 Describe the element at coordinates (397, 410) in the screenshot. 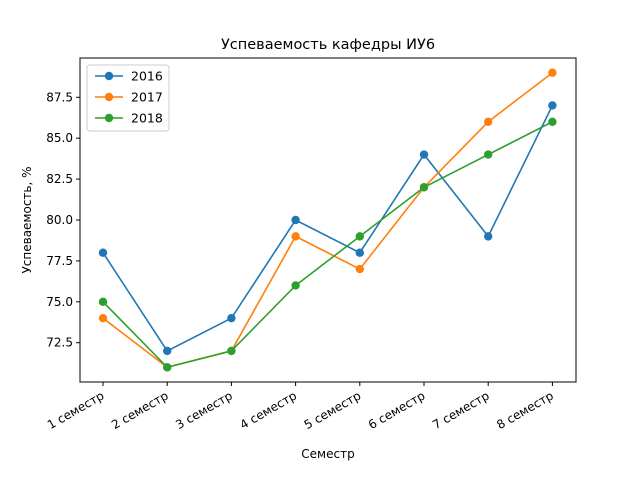

I see `x-tick-label: 6 семестр` at that location.